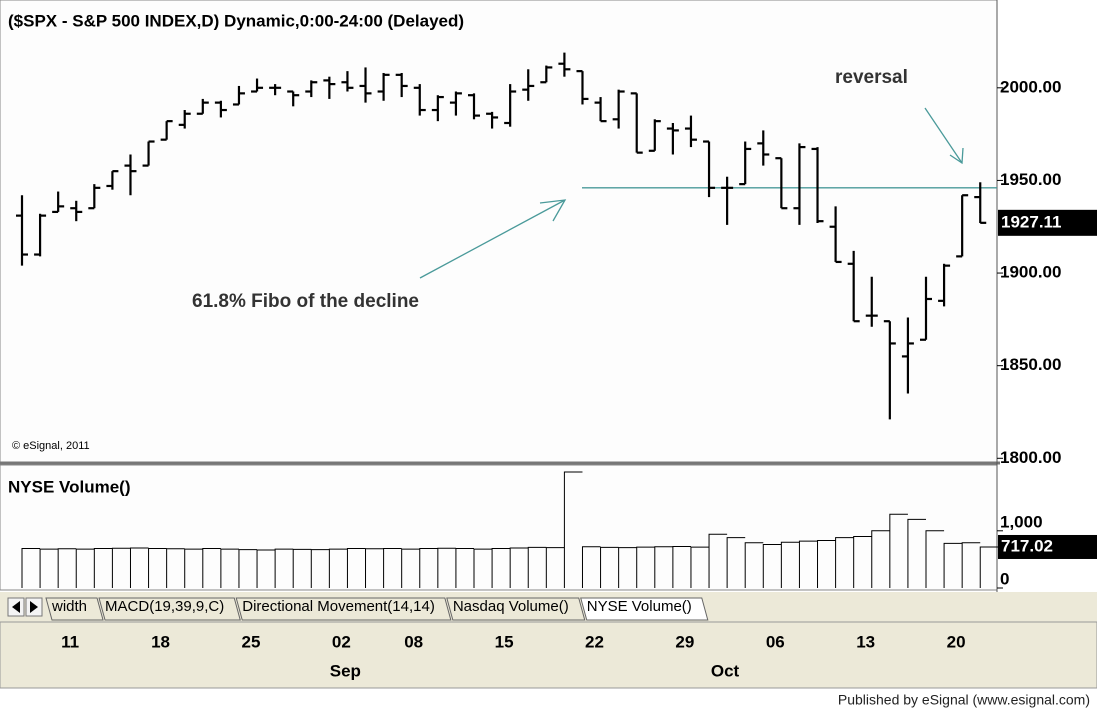  What do you see at coordinates (305, 301) in the screenshot?
I see `annotation: 61.8% Fibo of the decline` at bounding box center [305, 301].